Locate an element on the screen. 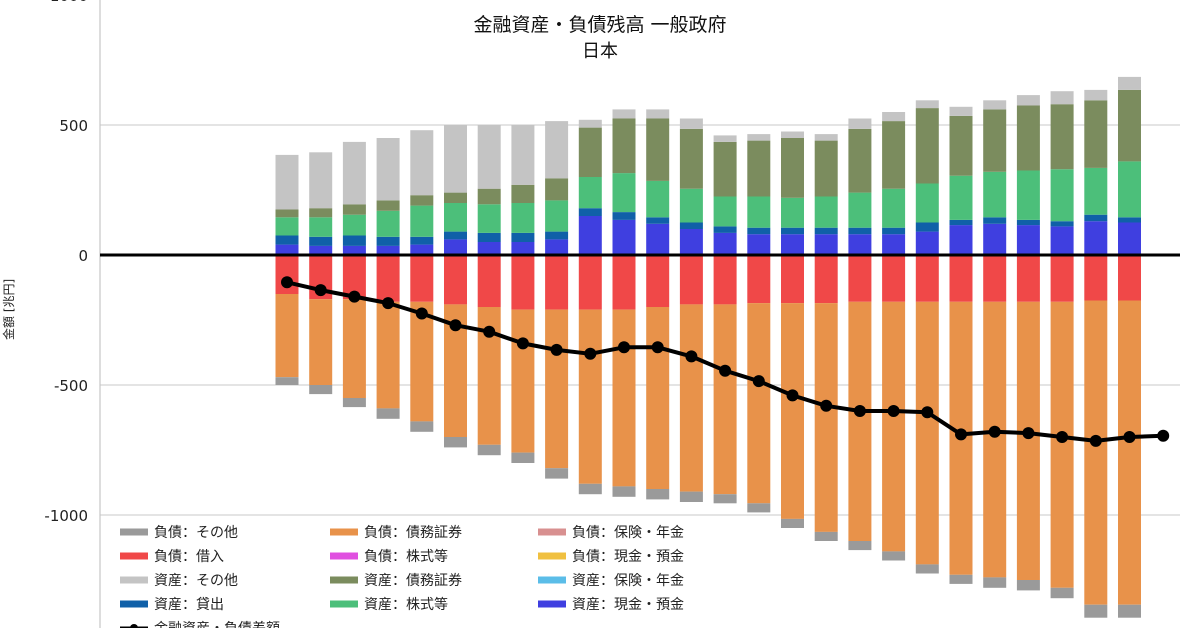 The image size is (1200, 632). legend-label: 負債：その他 is located at coordinates (196, 533).